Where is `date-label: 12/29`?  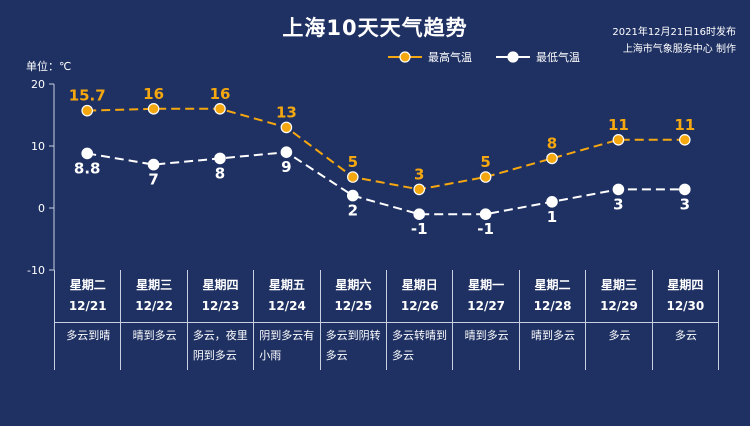
date-label: 12/29 is located at coordinates (619, 306).